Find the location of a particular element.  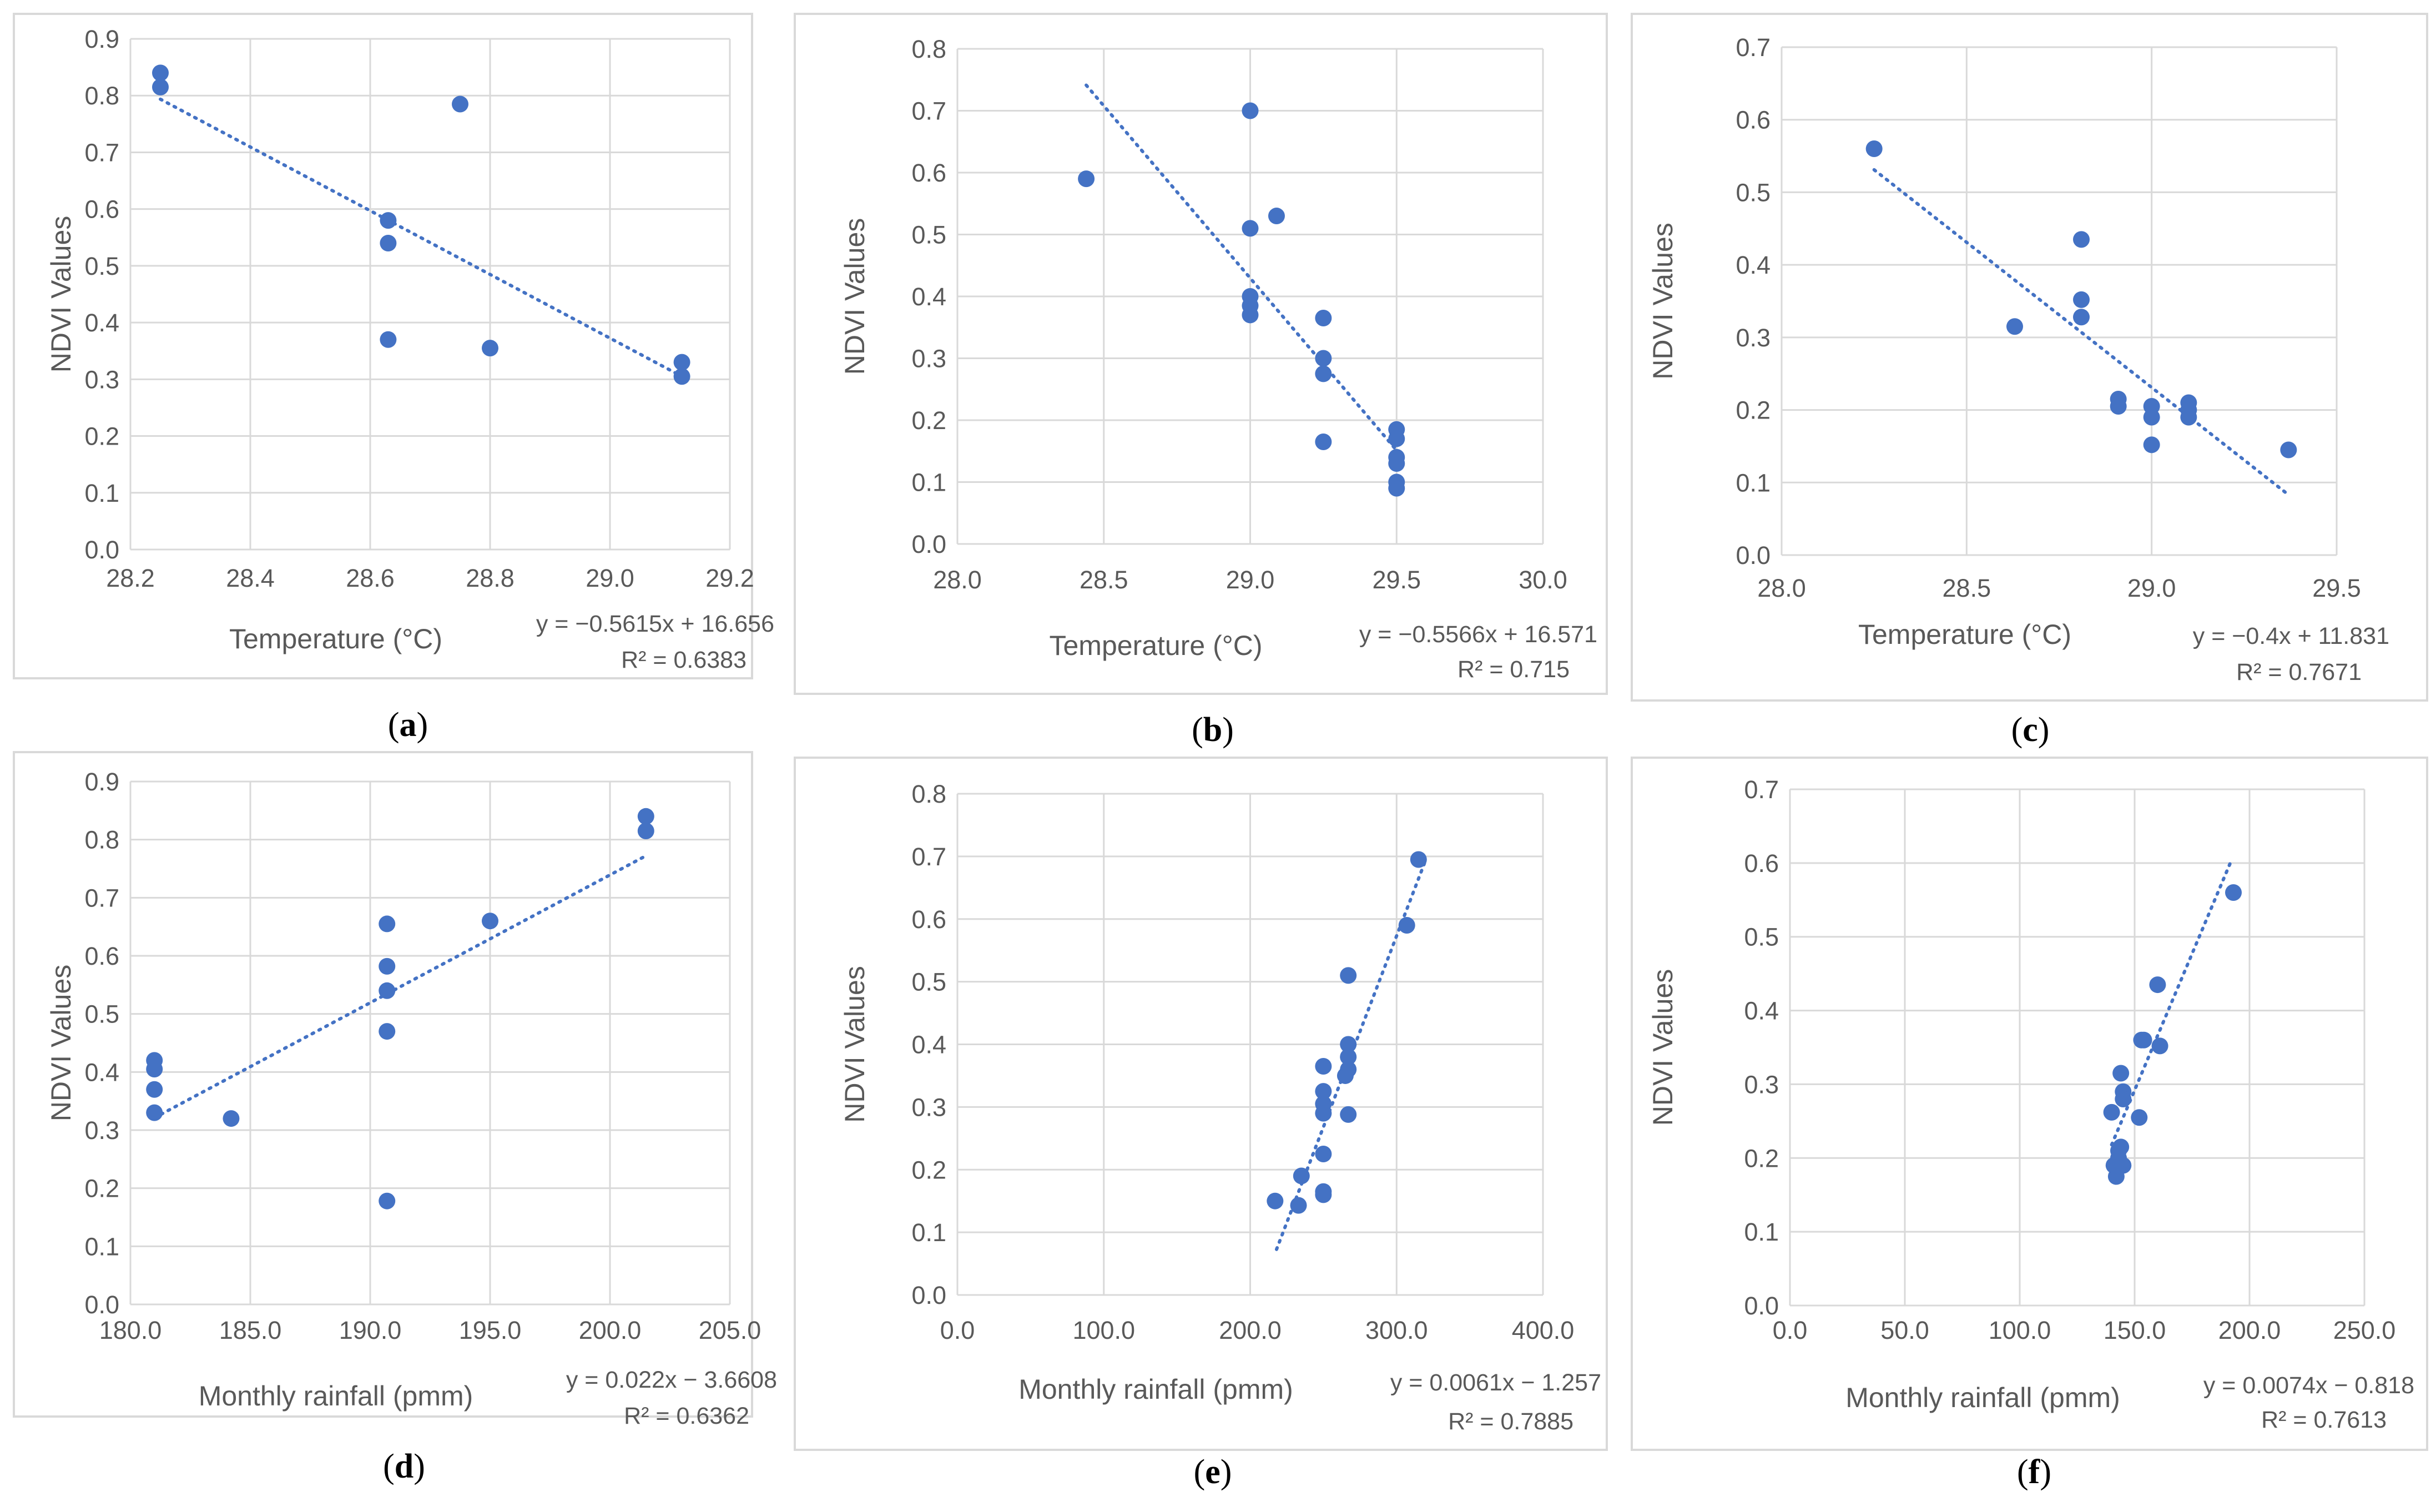

x-tick-label: 180.0 is located at coordinates (130, 1330).